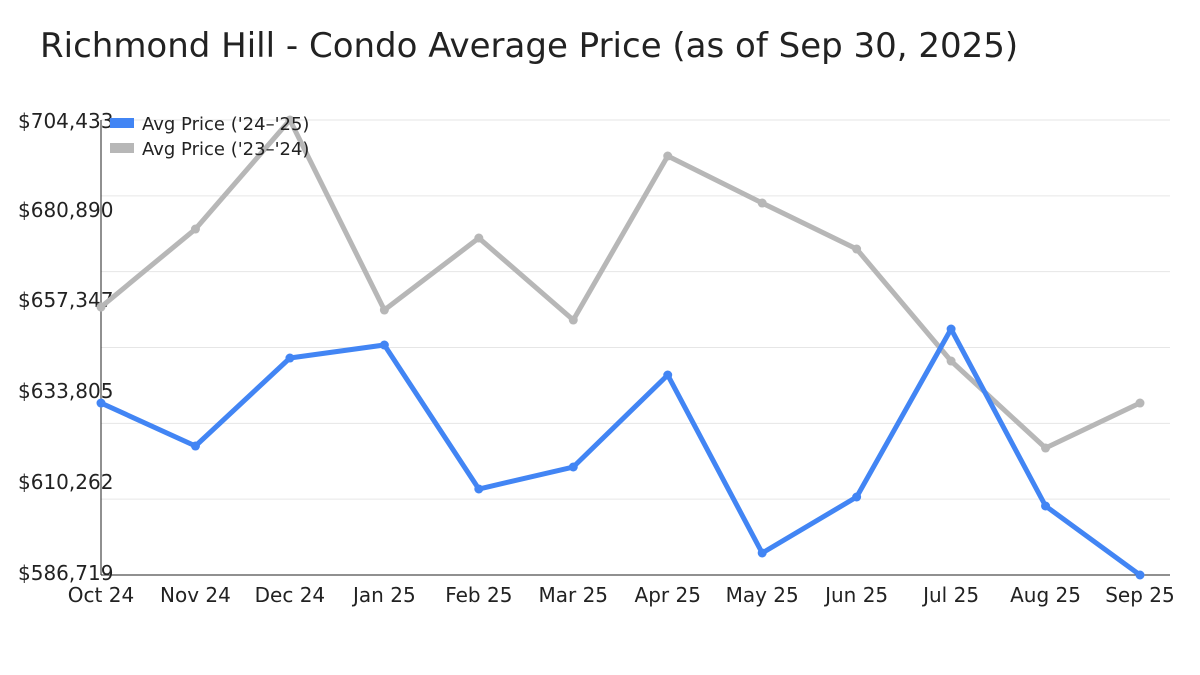  I want to click on x-tick-label: Apr 25, so click(668, 595).